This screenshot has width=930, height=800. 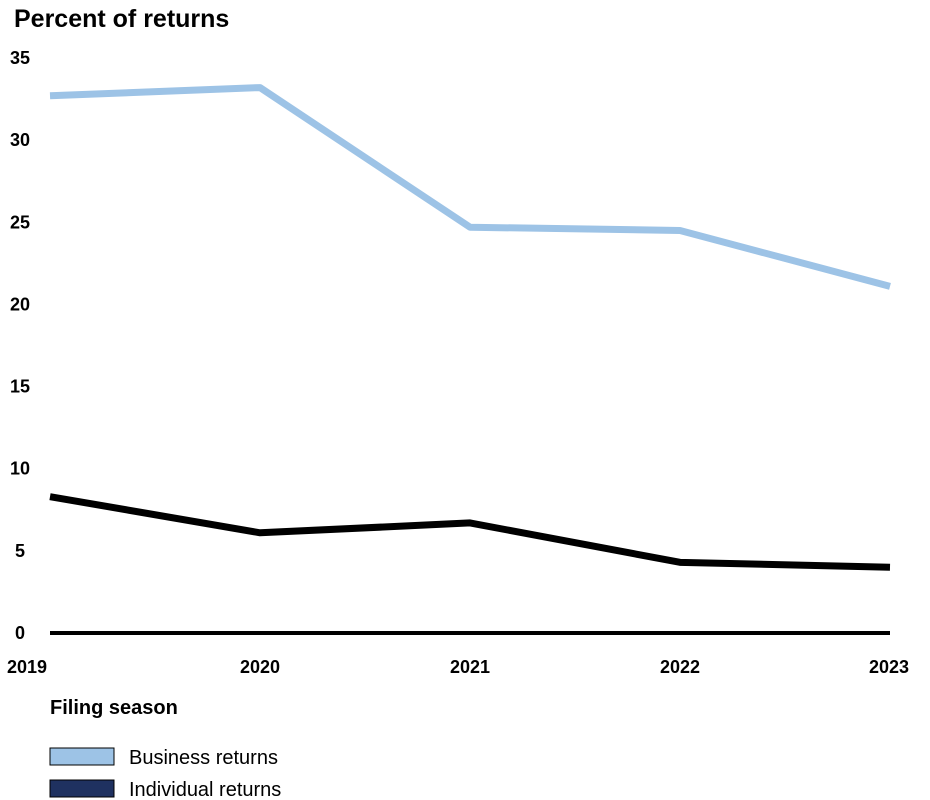 What do you see at coordinates (205, 789) in the screenshot?
I see `legend-label-individual: Individual returns` at bounding box center [205, 789].